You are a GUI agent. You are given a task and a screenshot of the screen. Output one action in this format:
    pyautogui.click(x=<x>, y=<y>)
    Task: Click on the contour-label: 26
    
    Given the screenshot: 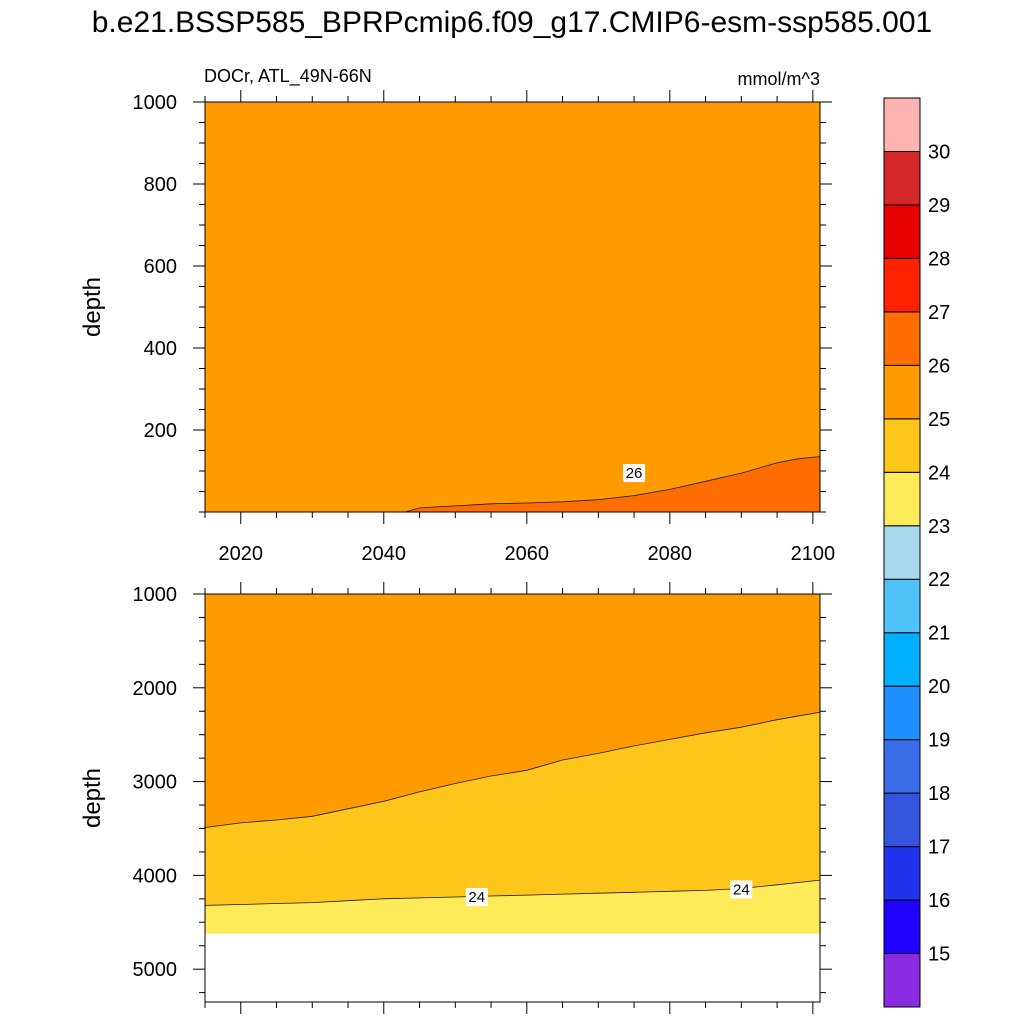 What is the action you would take?
    pyautogui.click(x=634, y=473)
    